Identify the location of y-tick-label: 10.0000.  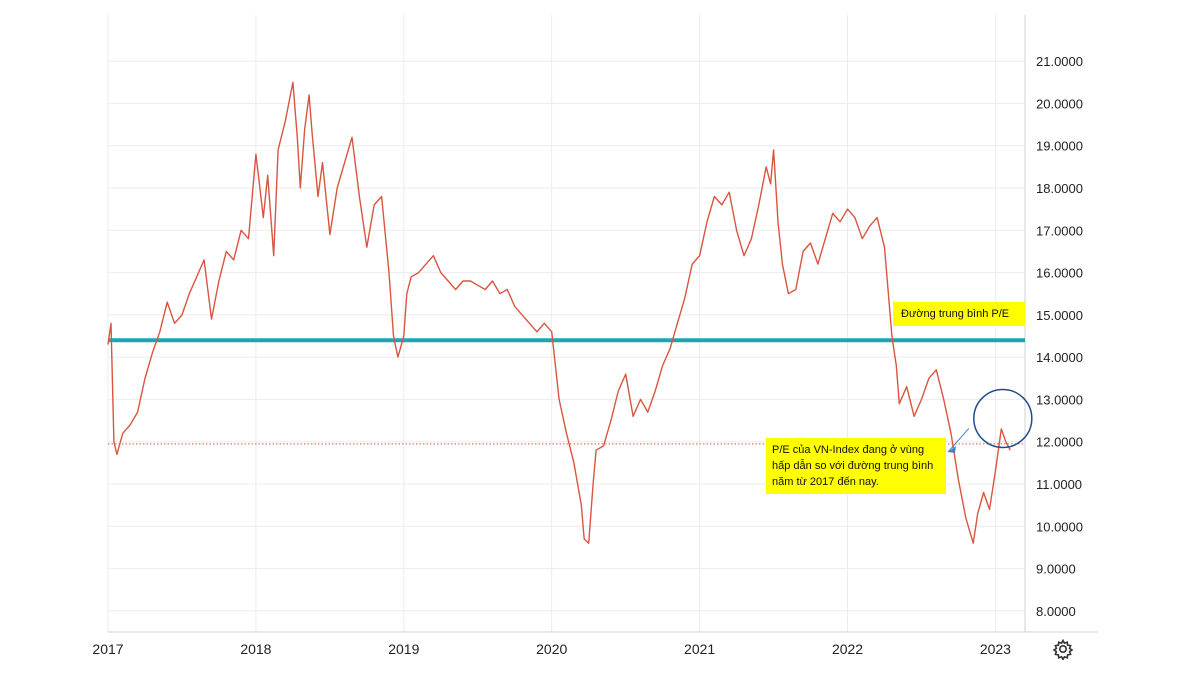
(1059, 526).